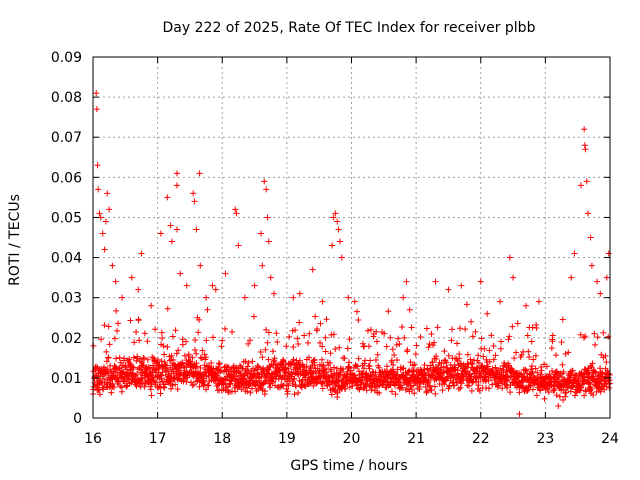  I want to click on x-tick-label: 16, so click(93, 439).